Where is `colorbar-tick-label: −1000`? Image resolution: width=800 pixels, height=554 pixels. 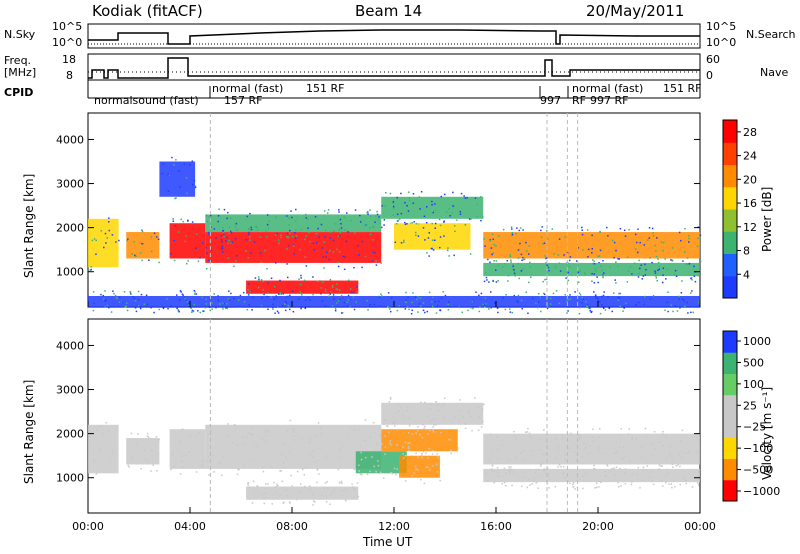
colorbar-tick-label: −1000 is located at coordinates (761, 491).